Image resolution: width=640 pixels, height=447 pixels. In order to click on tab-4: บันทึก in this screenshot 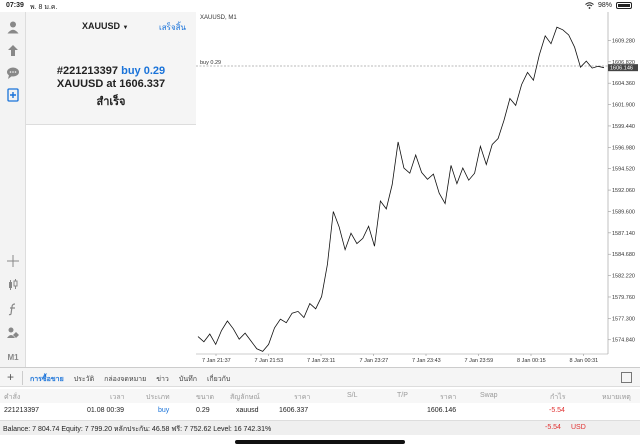, I will do `click(187, 379)`.